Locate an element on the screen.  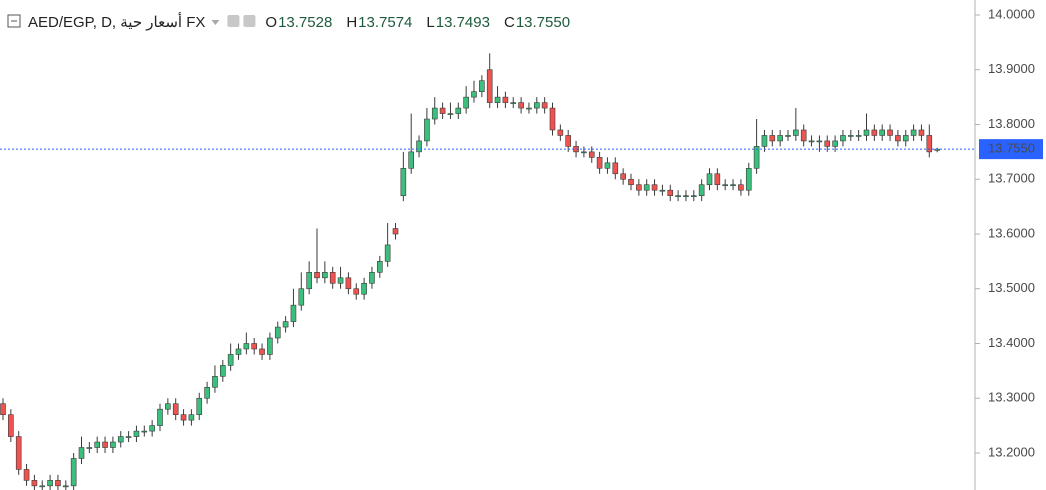
visibility-icon is located at coordinates (233, 21).